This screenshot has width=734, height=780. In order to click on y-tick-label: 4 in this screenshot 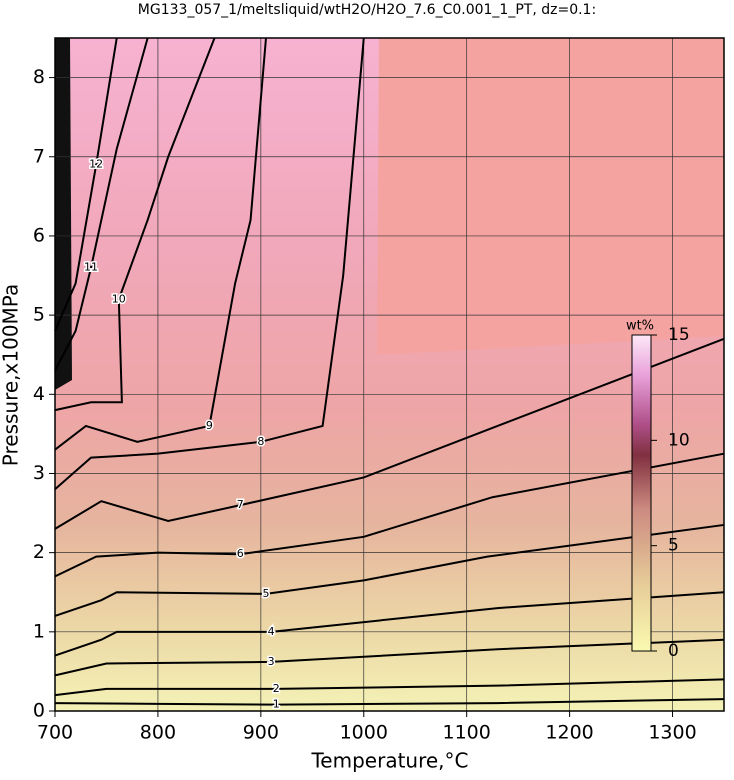, I will do `click(39, 394)`.